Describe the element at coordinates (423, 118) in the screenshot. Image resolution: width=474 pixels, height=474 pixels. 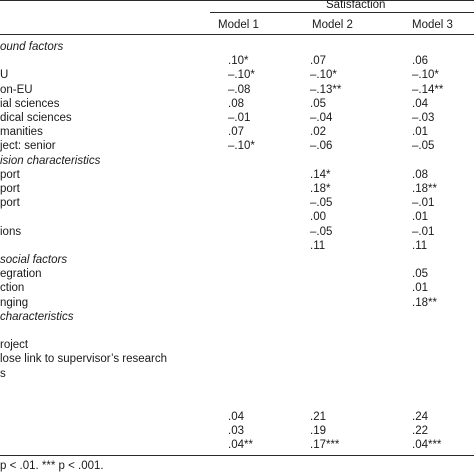
I see `model-3-value: –.03` at that location.